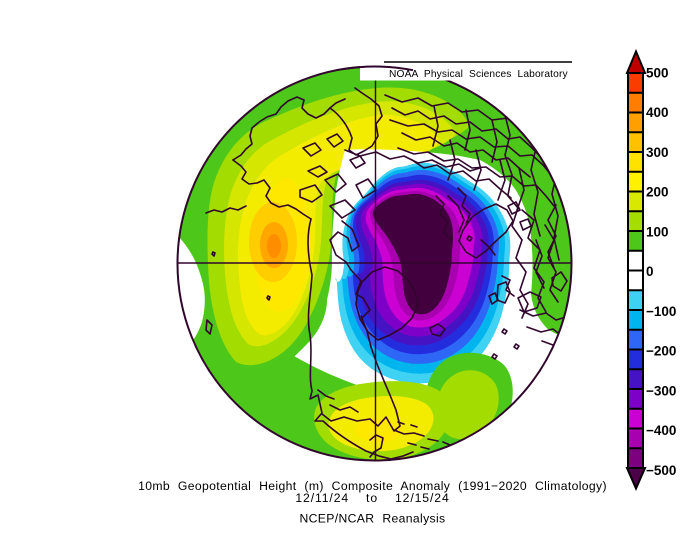 This screenshot has height=542, width=700. I want to click on svg-text: 12/11/24 to 12/15/24, so click(372, 498).